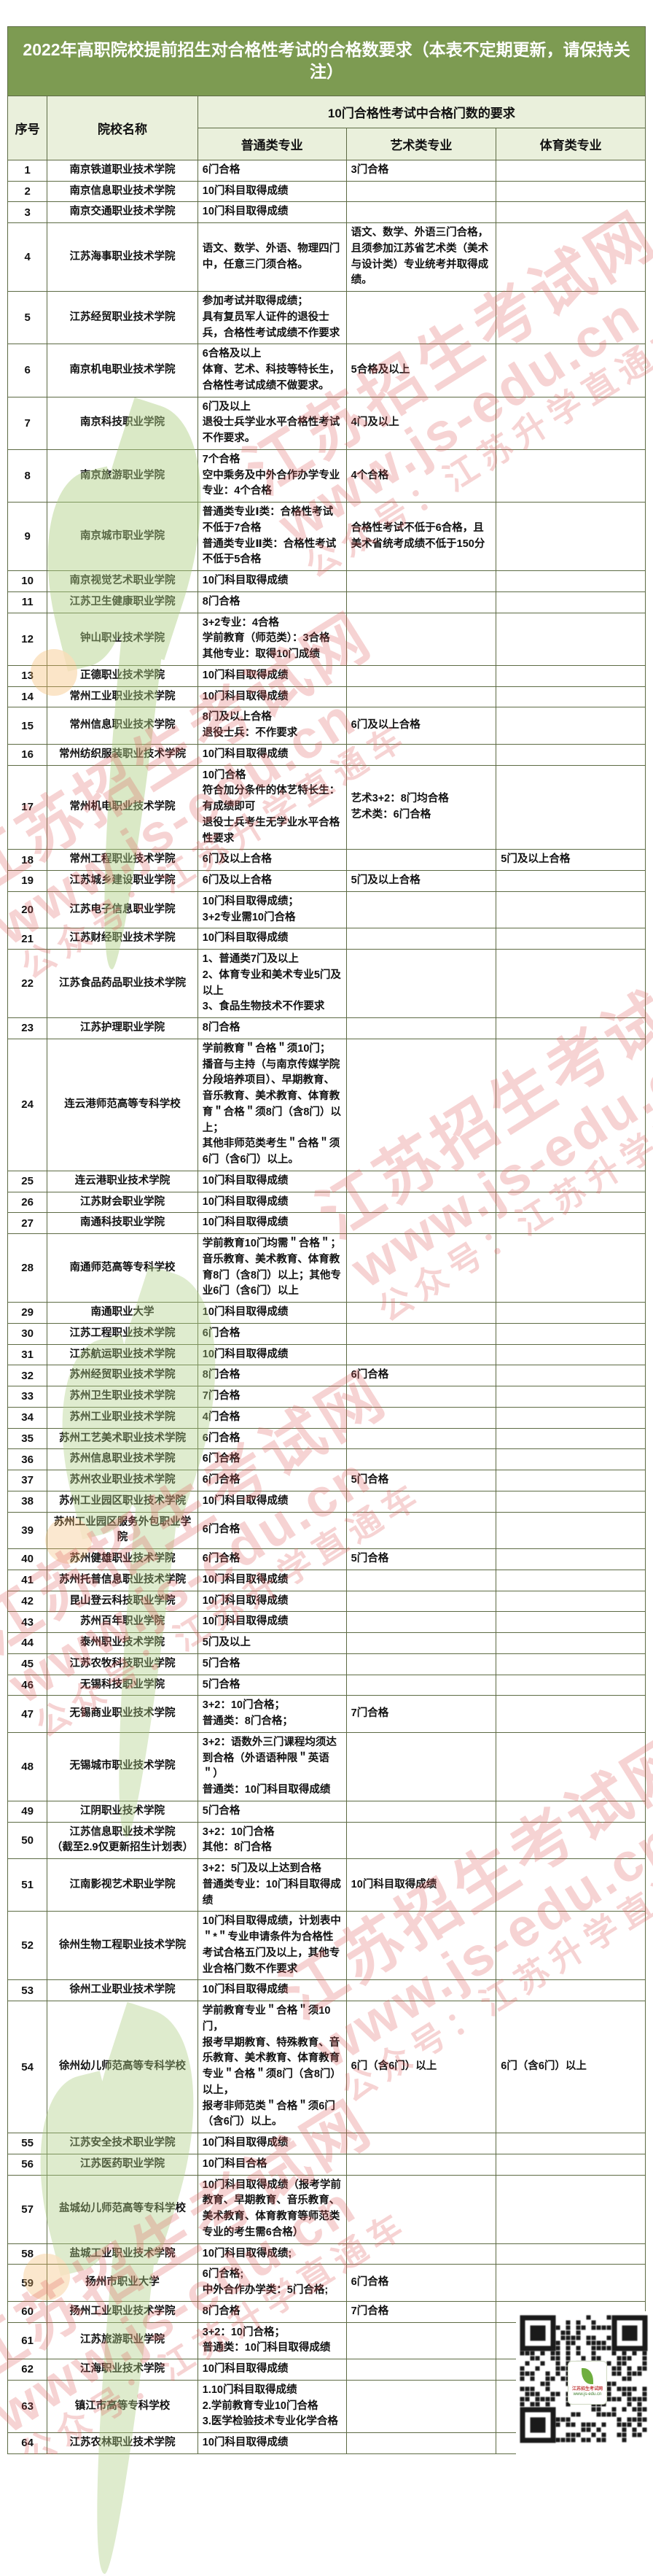 This screenshot has width=653, height=2576. What do you see at coordinates (27, 1355) in the screenshot?
I see `cell-no: 31` at bounding box center [27, 1355].